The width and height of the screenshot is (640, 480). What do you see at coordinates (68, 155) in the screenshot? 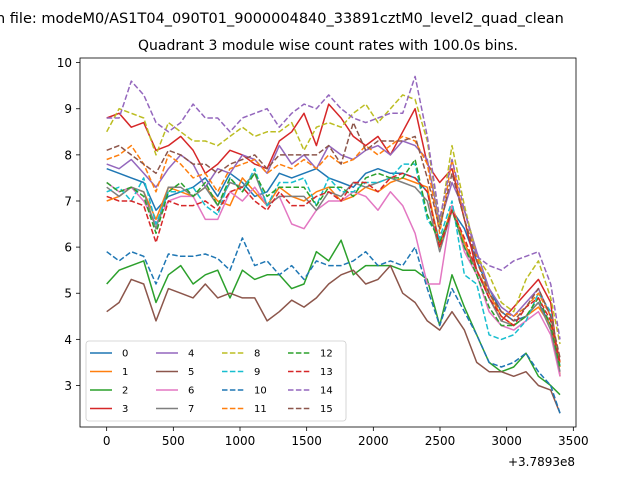
I see `y-tick-label: 8` at bounding box center [68, 155].